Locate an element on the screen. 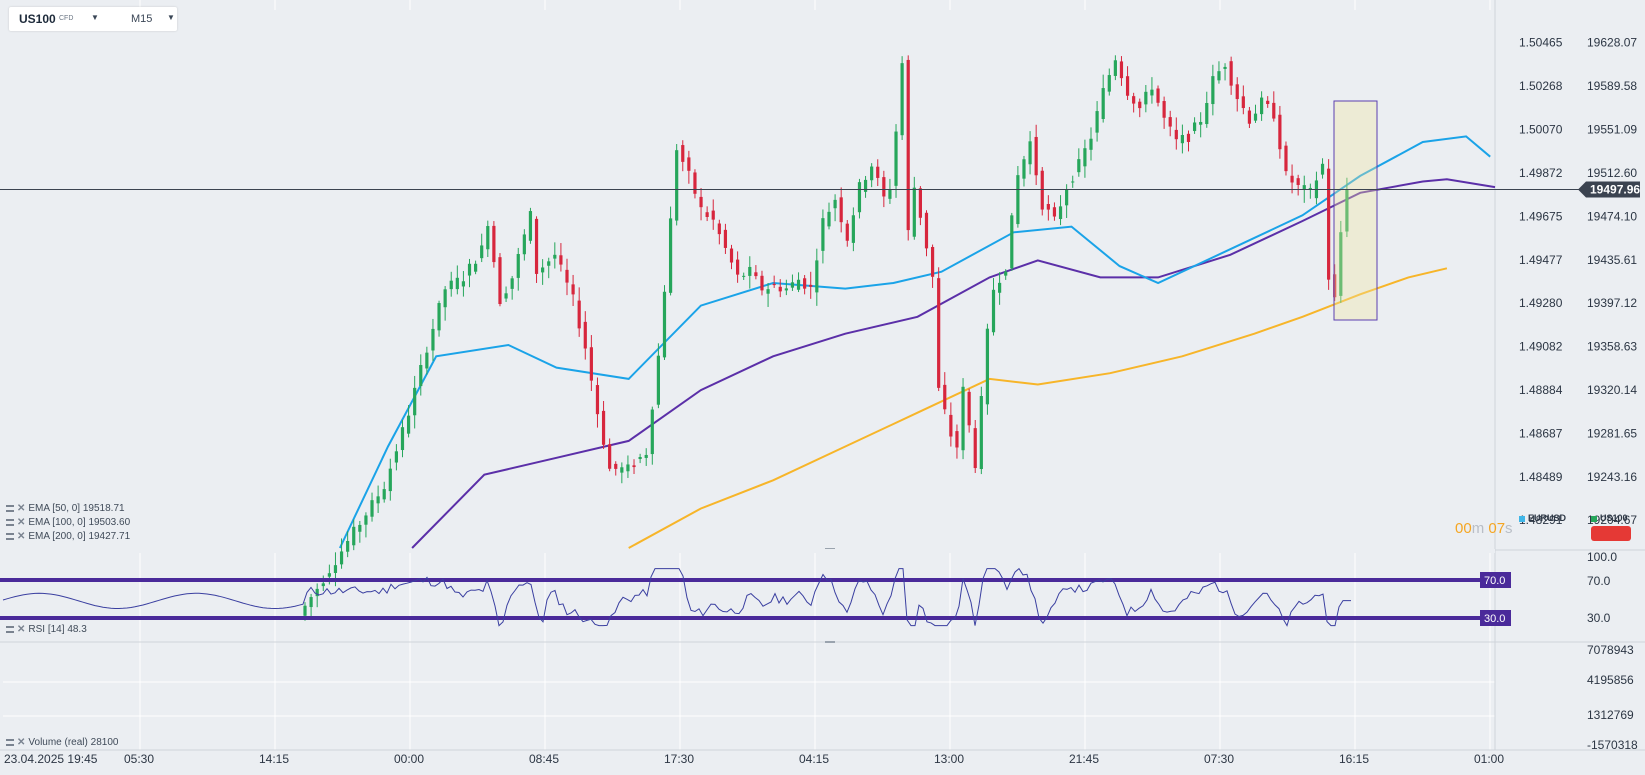 The width and height of the screenshot is (1645, 775). trade-button is located at coordinates (1611, 533).